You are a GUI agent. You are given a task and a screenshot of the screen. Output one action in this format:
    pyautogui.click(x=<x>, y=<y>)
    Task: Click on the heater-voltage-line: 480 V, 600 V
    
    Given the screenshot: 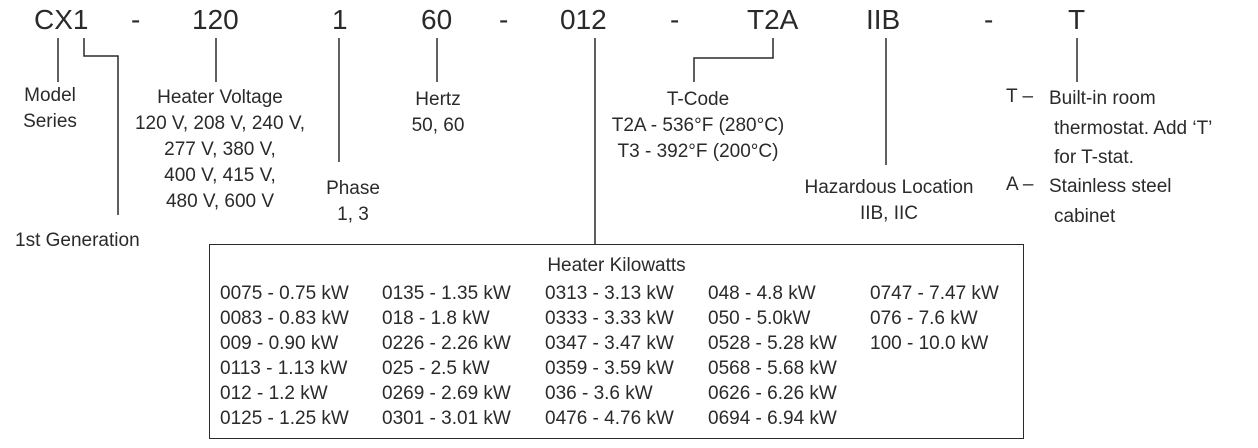 What is the action you would take?
    pyautogui.click(x=220, y=201)
    